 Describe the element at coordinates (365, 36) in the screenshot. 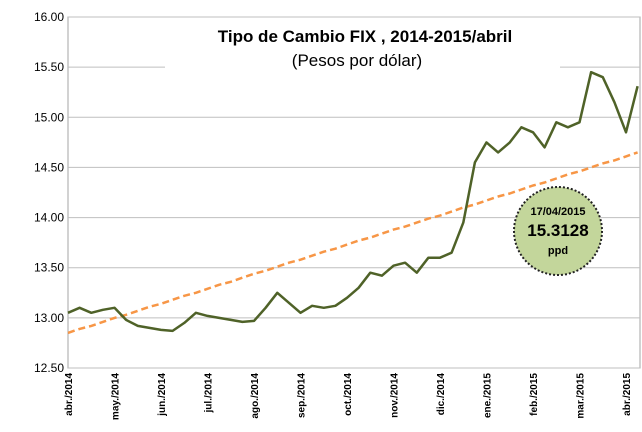

I see `chart-title: Tipo de Cambio FIX , 2014-2015/abril` at that location.